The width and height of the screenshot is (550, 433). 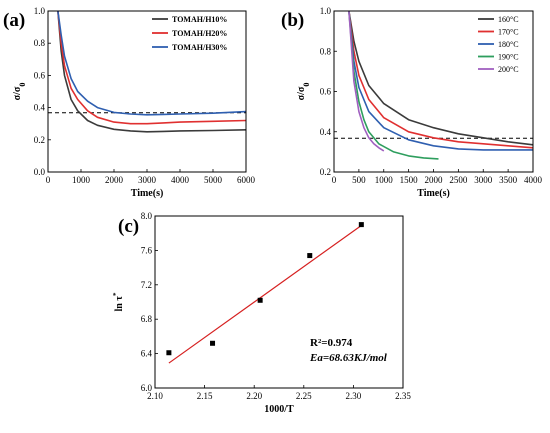 What do you see at coordinates (508, 44) in the screenshot?
I see `b-legend-label: 180°C` at bounding box center [508, 44].